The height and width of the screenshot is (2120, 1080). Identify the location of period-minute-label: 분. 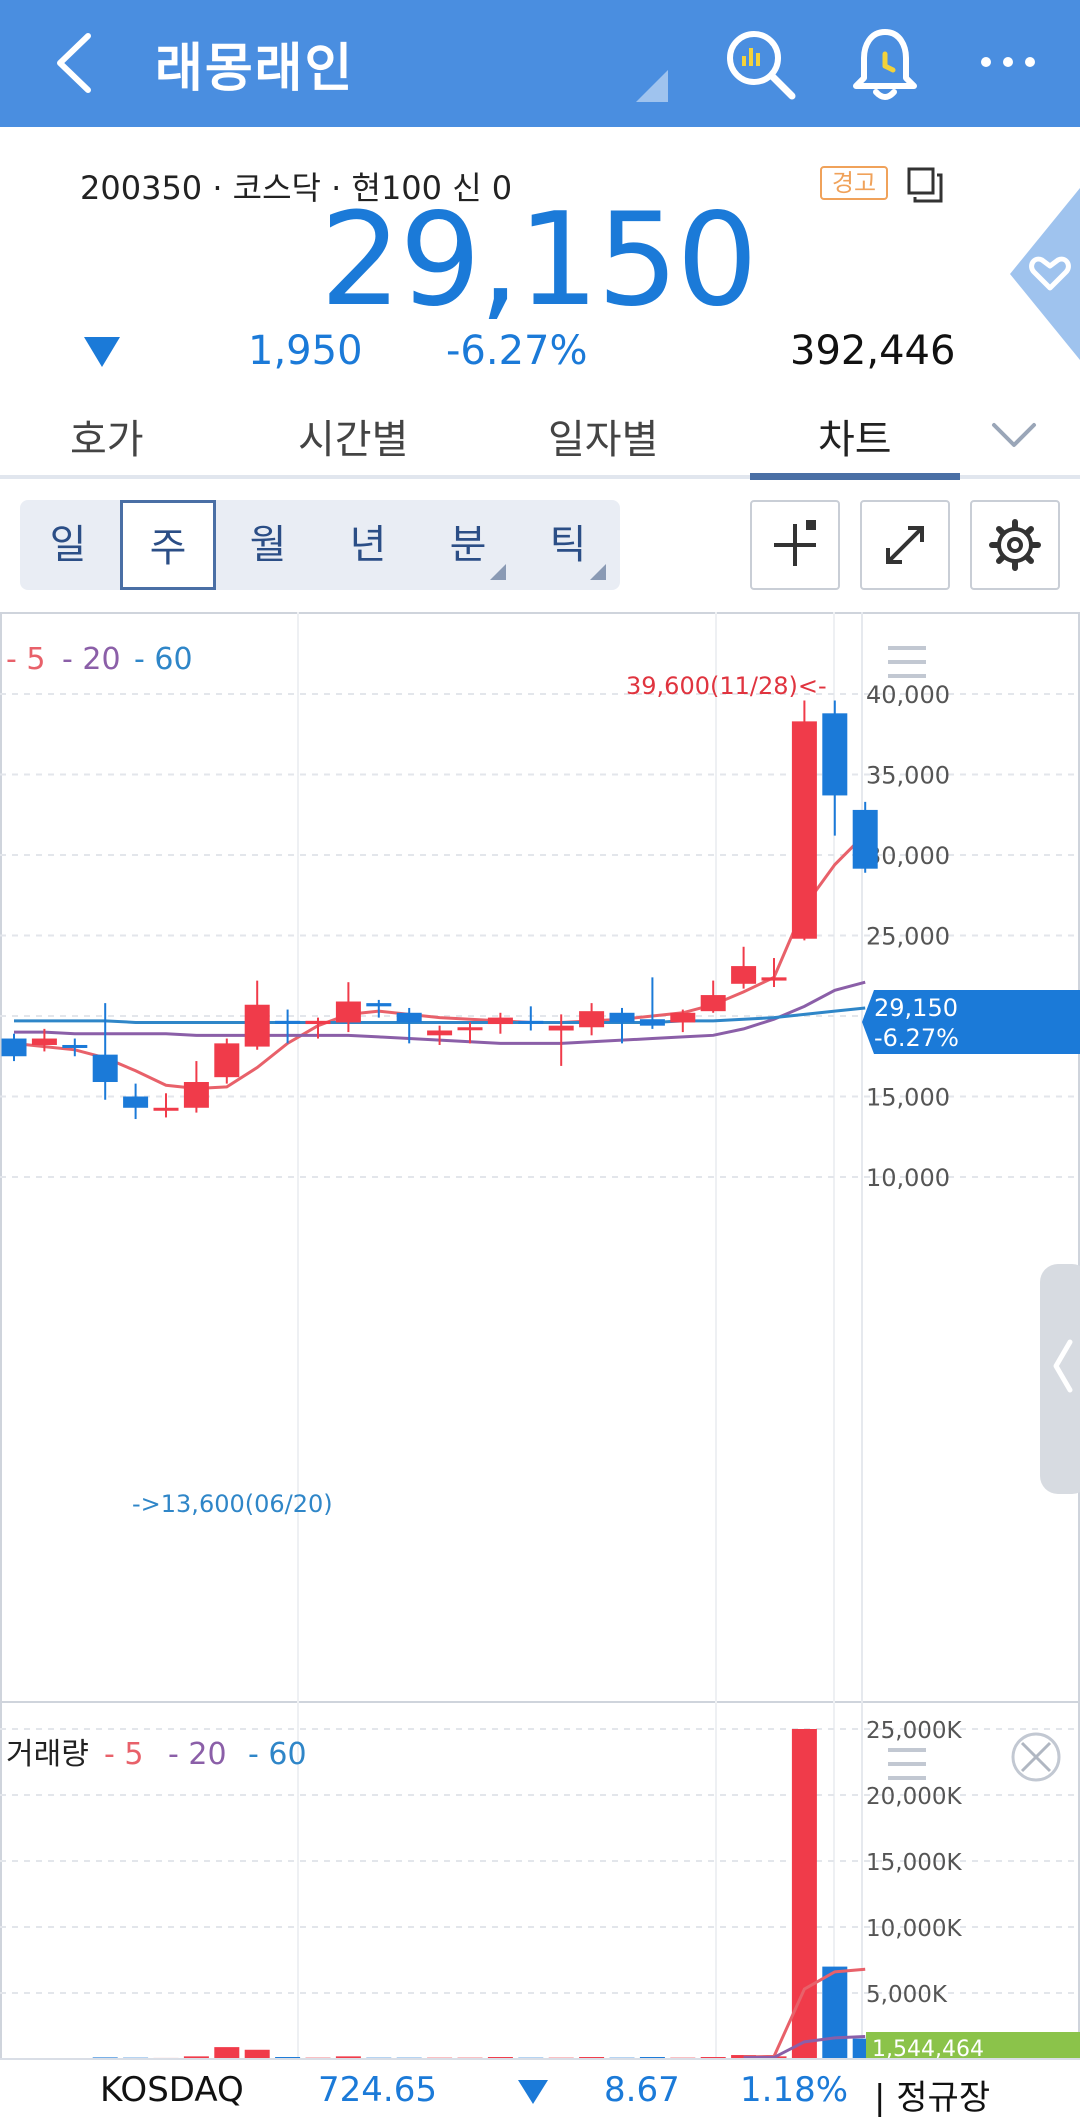
(468, 545).